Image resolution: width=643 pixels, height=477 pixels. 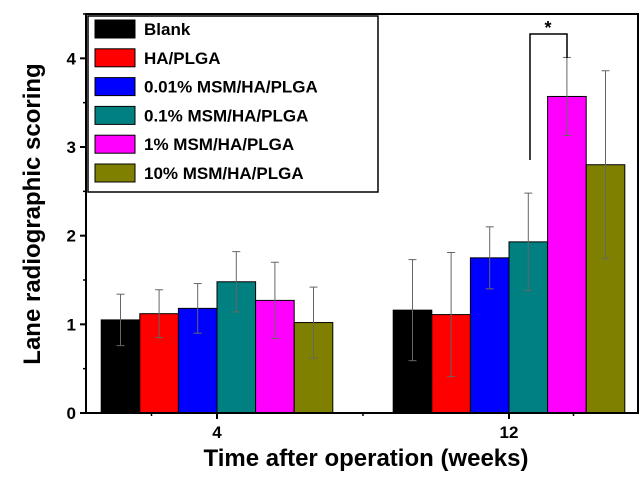 What do you see at coordinates (226, 115) in the screenshot?
I see `legend-label: 0.1% MSM/HA/PLGA` at bounding box center [226, 115].